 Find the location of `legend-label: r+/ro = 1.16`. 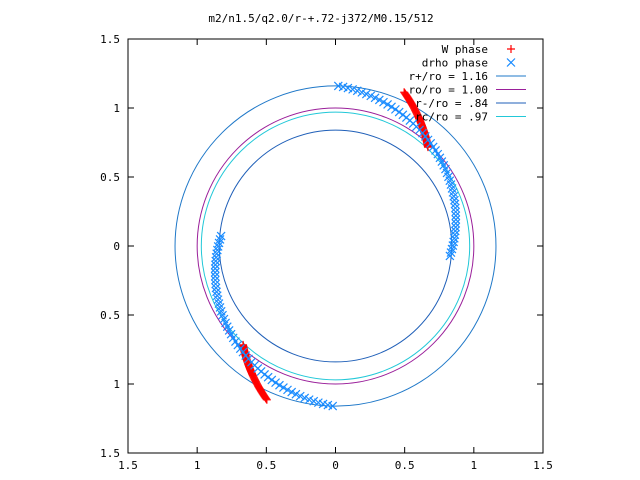

legend-label: r+/ro = 1.16 is located at coordinates (448, 76).